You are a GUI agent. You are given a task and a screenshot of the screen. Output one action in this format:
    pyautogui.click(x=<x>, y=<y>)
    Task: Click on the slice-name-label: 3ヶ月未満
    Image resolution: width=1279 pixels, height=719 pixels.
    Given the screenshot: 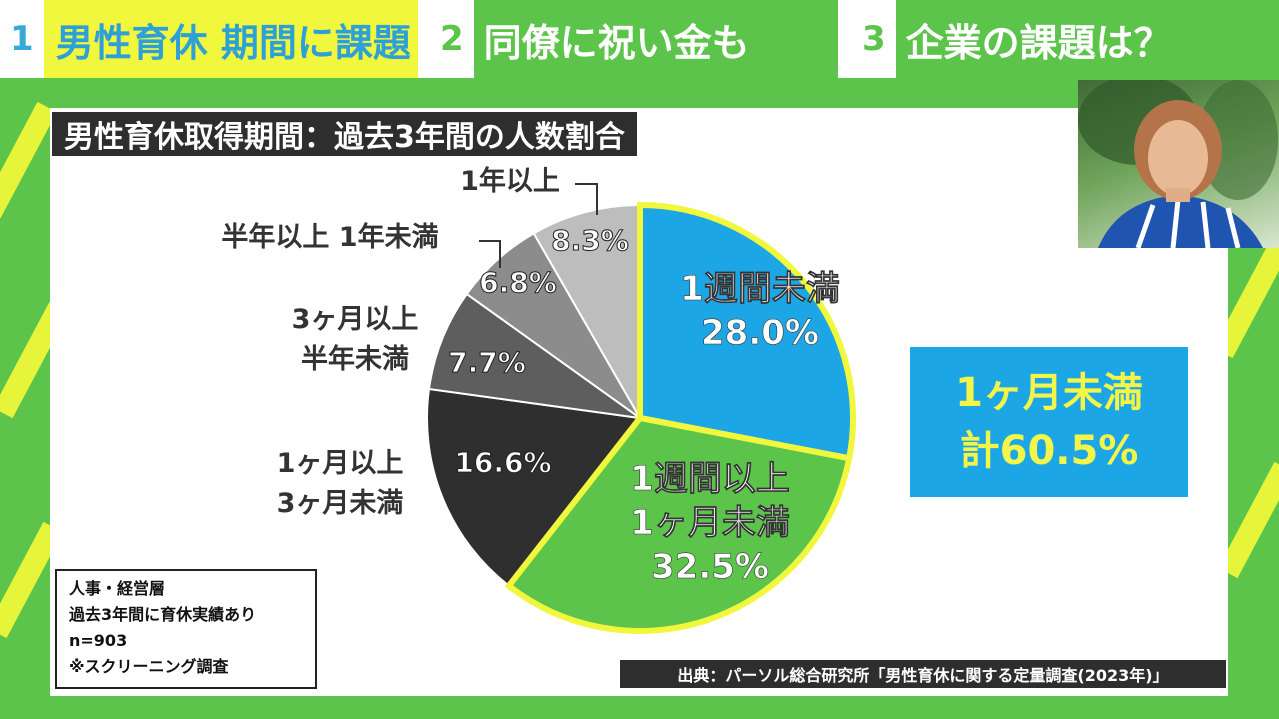 What is the action you would take?
    pyautogui.click(x=340, y=503)
    